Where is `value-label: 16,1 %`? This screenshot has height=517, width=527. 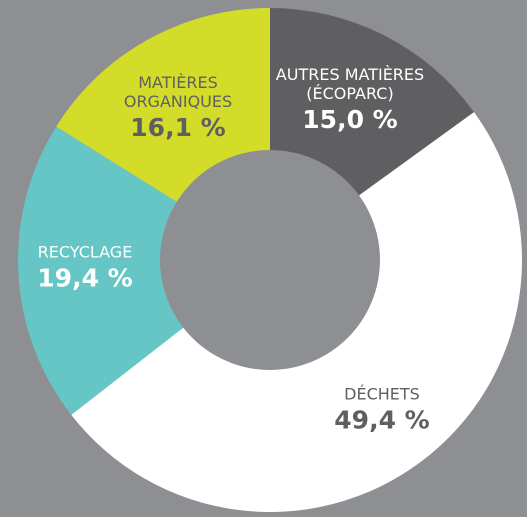
value-label: 16,1 % is located at coordinates (178, 128).